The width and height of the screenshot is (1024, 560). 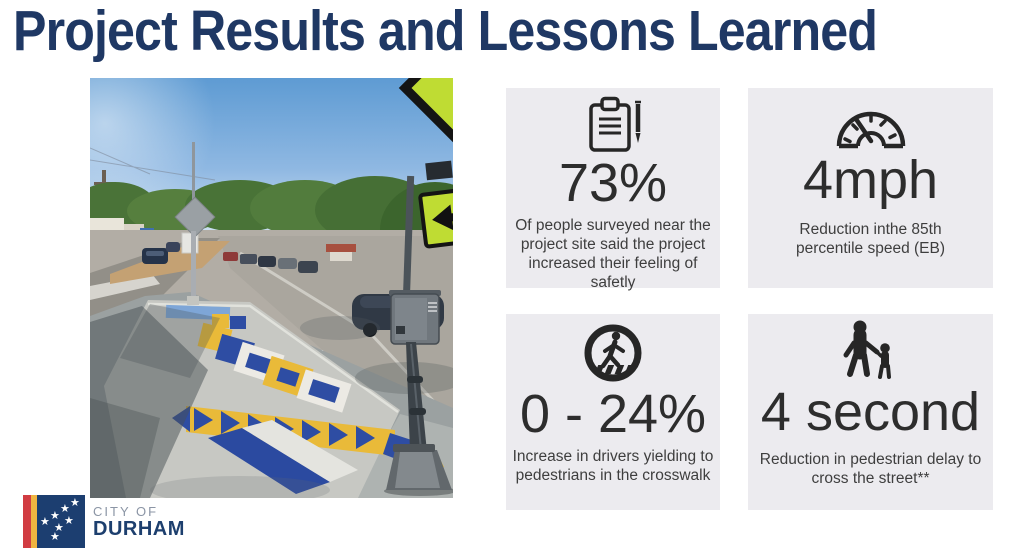 I want to click on logo-durham: DURHAM, so click(x=139, y=528).